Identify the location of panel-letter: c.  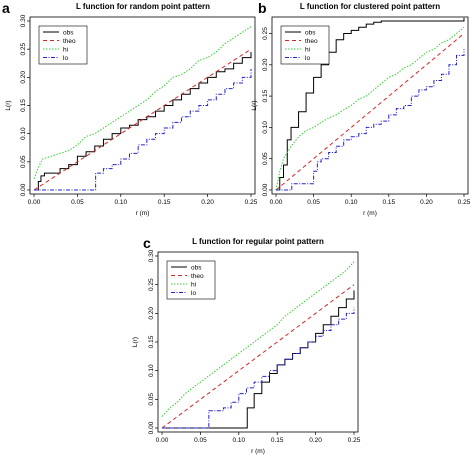
(147, 243).